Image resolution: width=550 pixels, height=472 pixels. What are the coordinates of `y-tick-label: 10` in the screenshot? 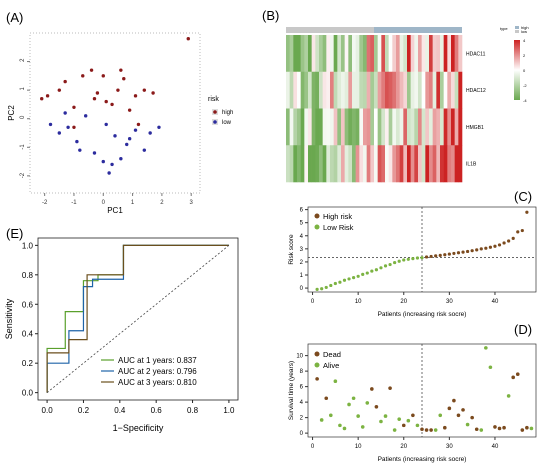 It's located at (299, 357).